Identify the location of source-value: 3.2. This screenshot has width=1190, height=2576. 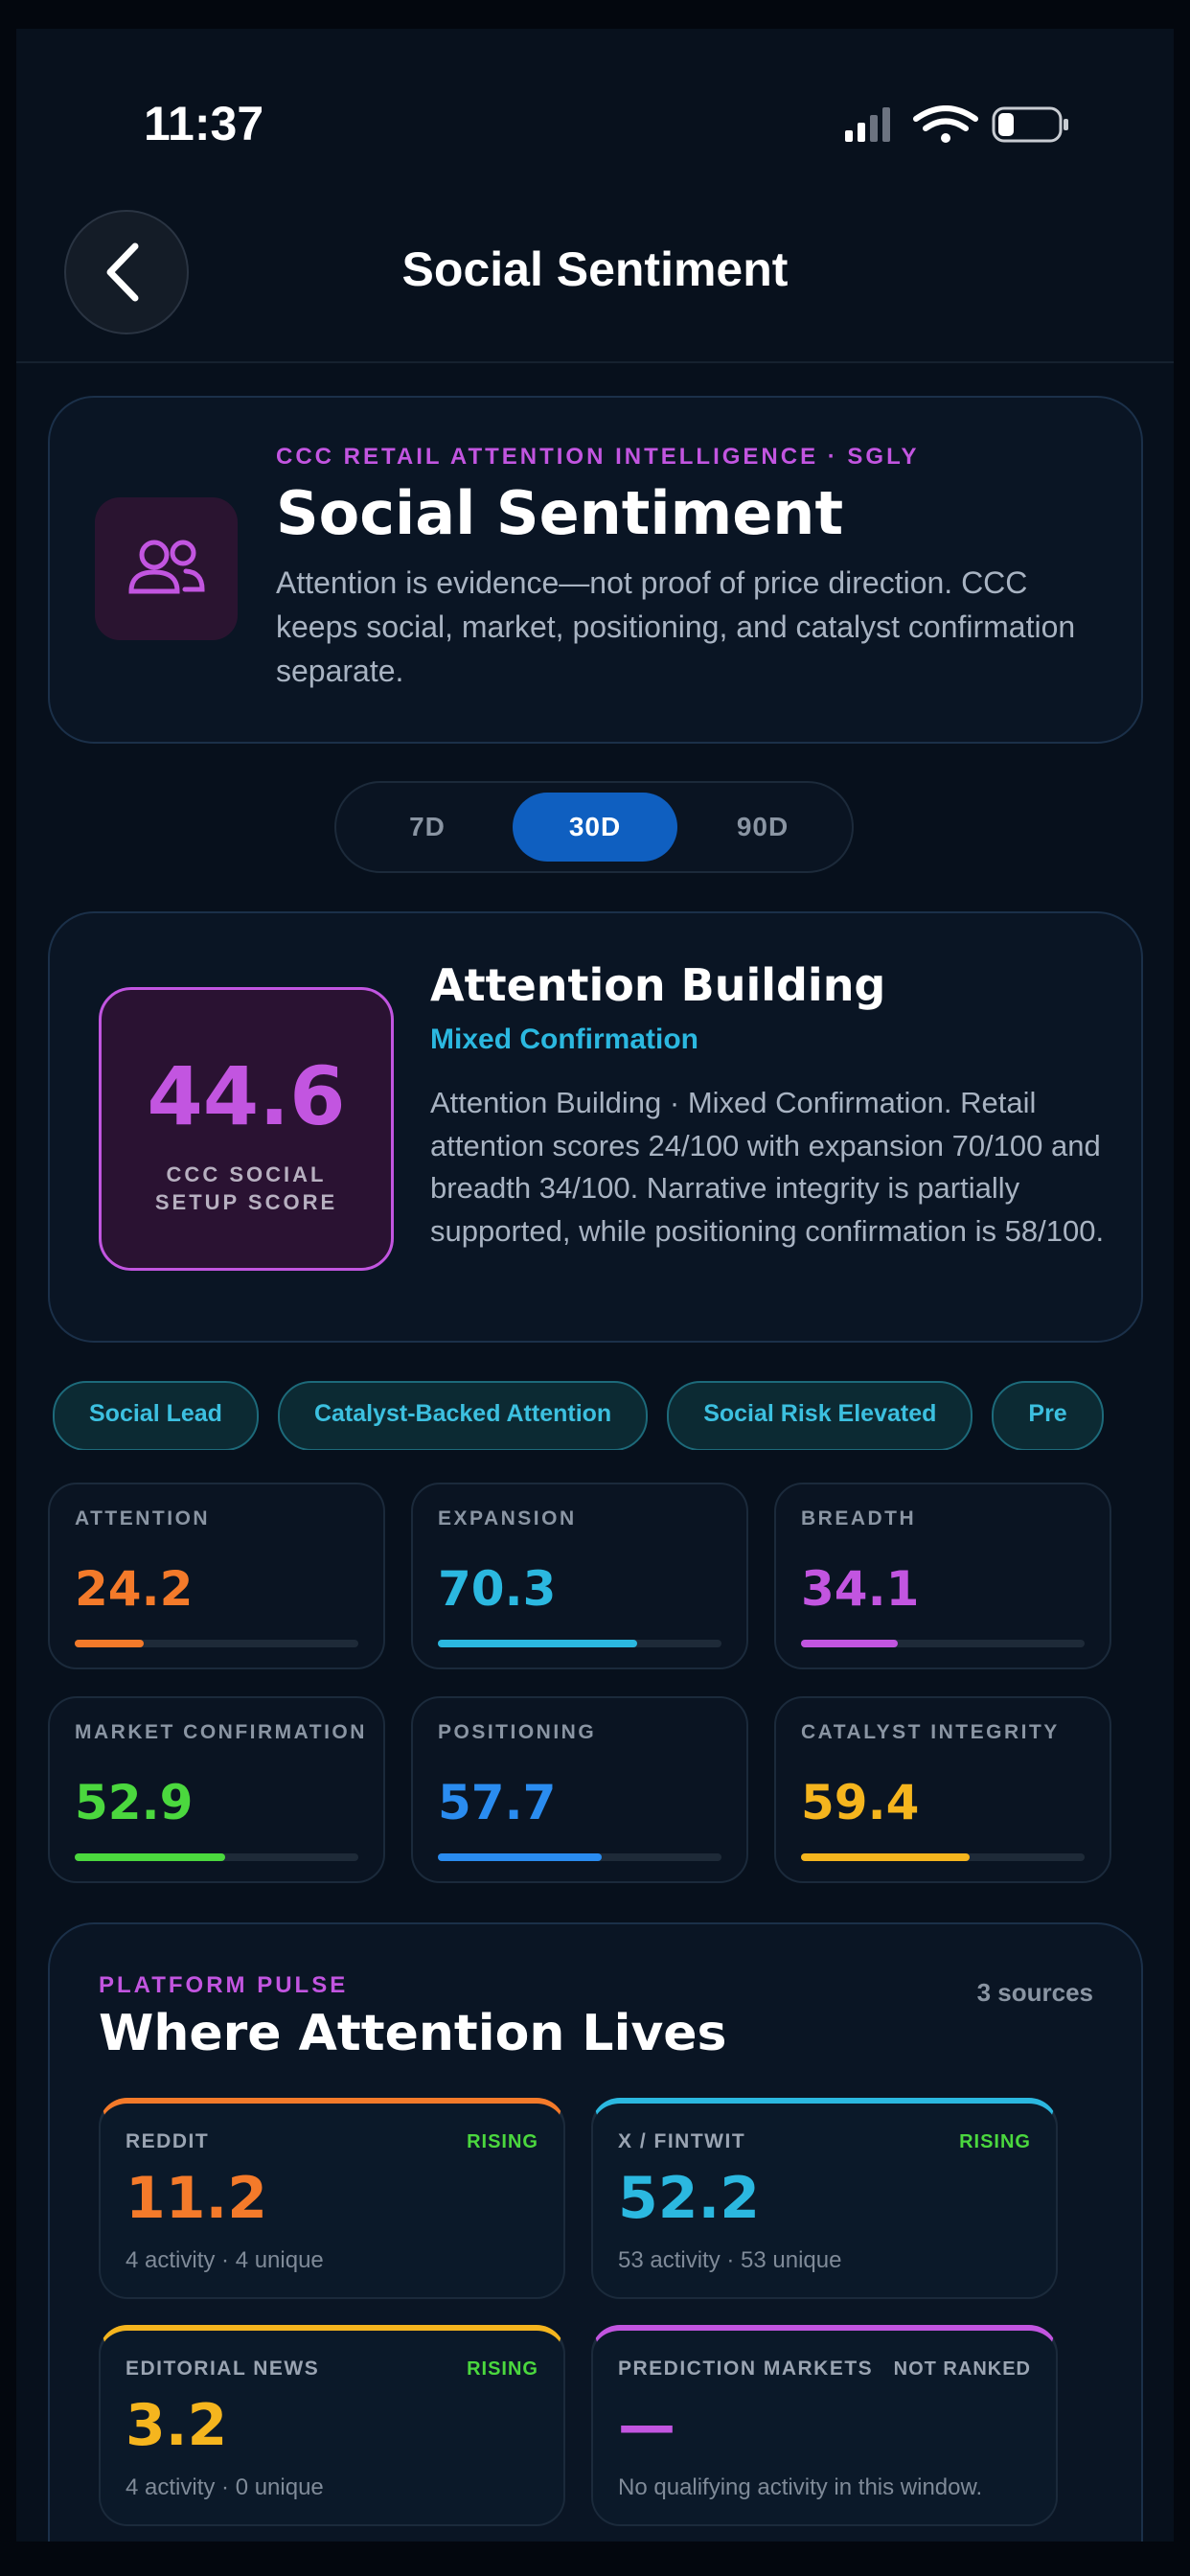
(177, 2425).